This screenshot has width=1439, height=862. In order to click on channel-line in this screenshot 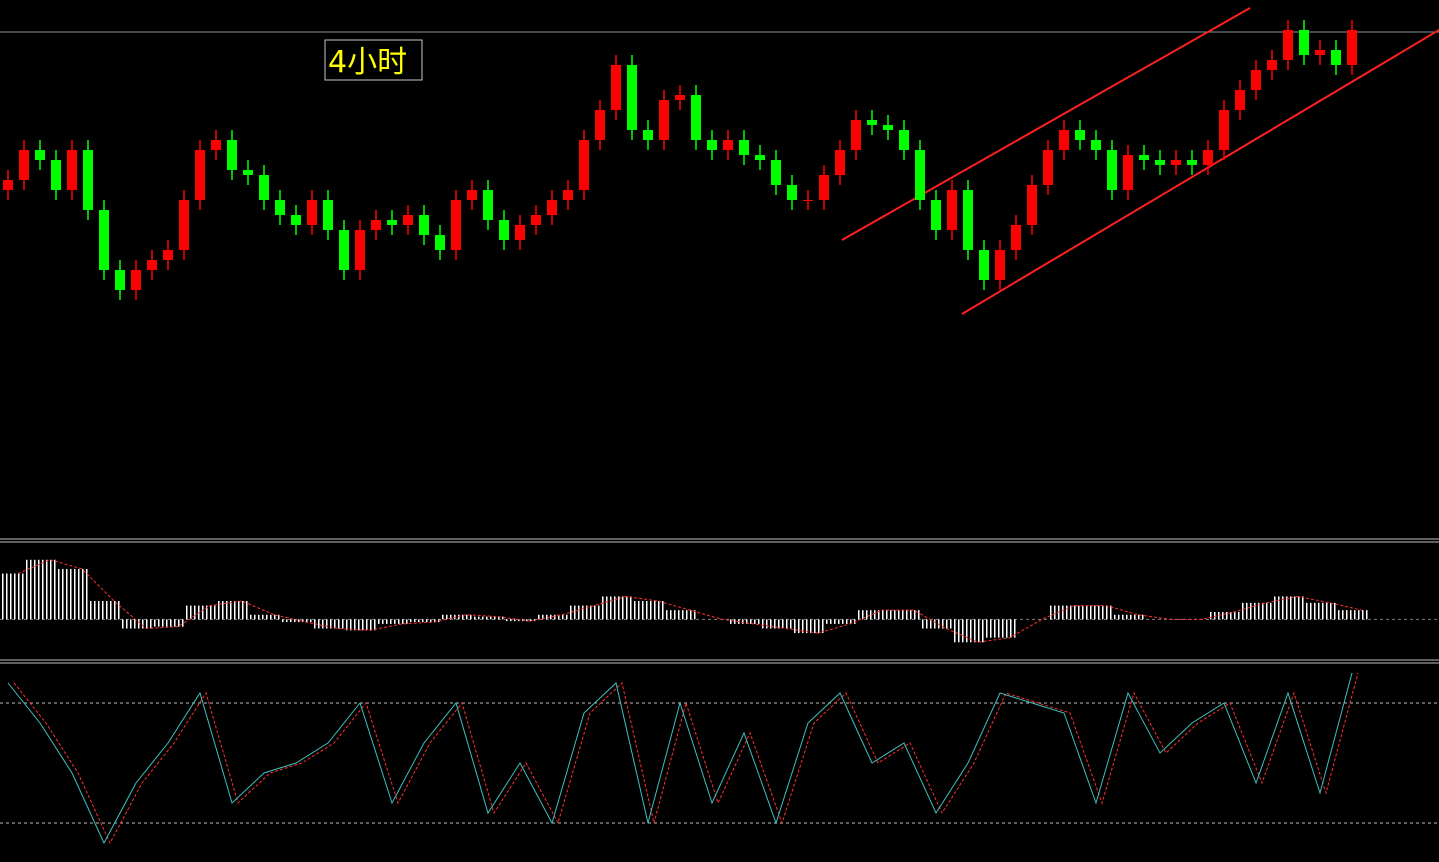, I will do `click(1200, 172)`.